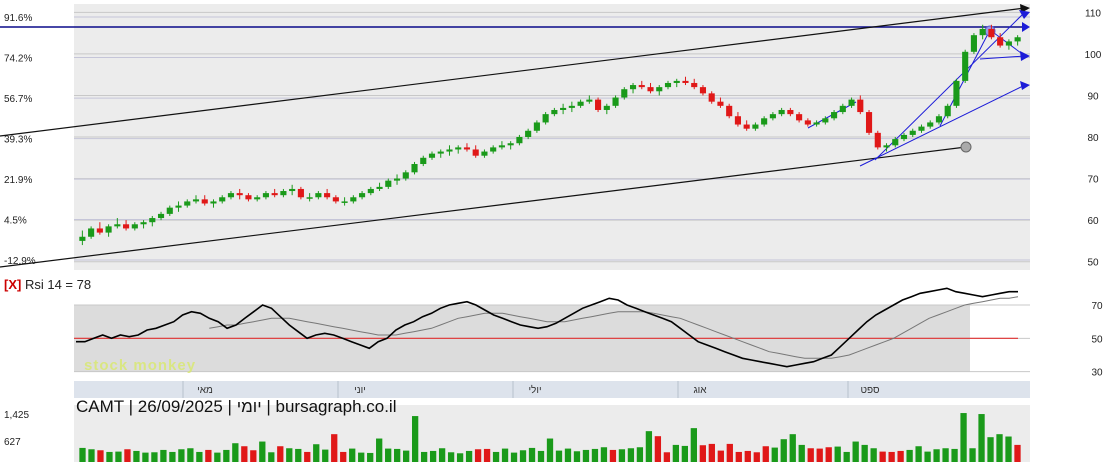  I want to click on volume-tick-label: 627, so click(12, 442).